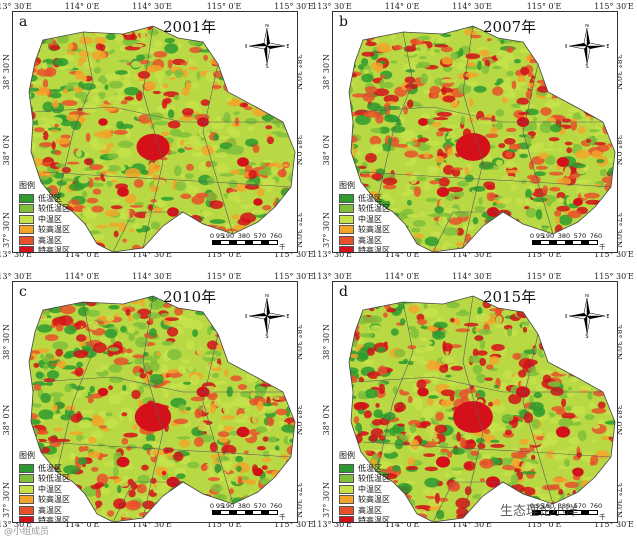 The width and height of the screenshot is (637, 540). I want to click on source-text: @小组成员, so click(27, 532).